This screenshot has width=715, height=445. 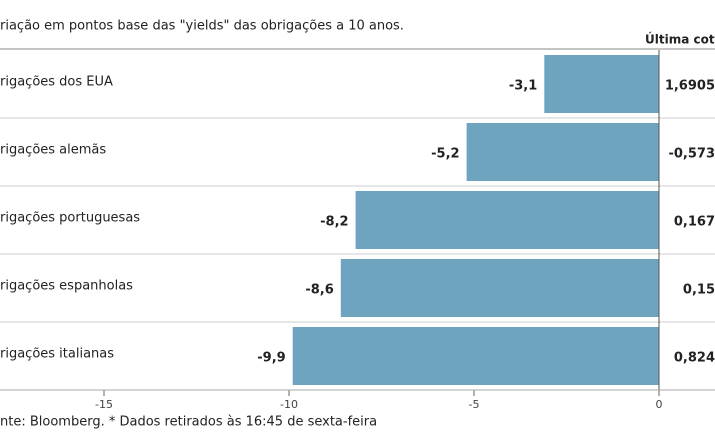 What do you see at coordinates (694, 358) in the screenshot?
I see `last-quote: 0,824` at bounding box center [694, 358].